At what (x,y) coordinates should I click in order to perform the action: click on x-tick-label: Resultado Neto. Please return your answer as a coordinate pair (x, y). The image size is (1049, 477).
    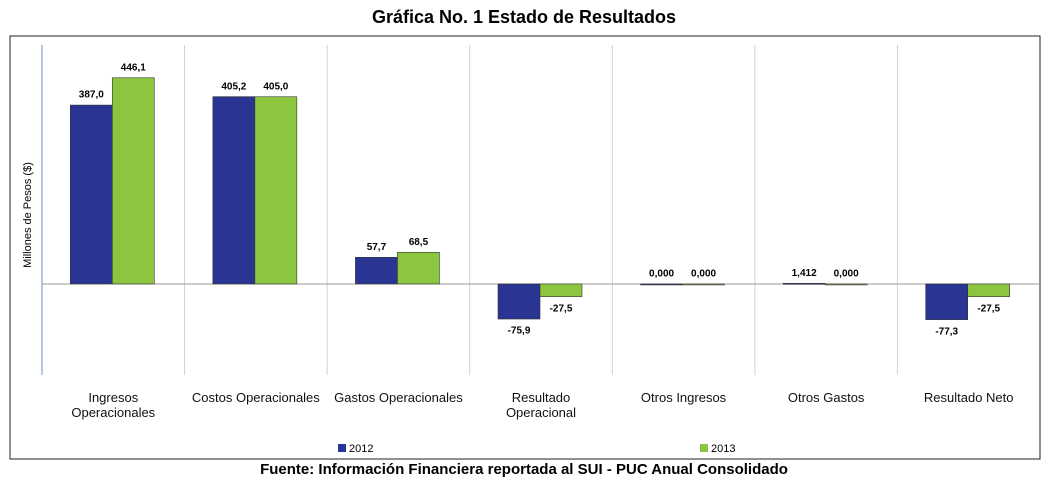
    Looking at the image, I should click on (968, 397).